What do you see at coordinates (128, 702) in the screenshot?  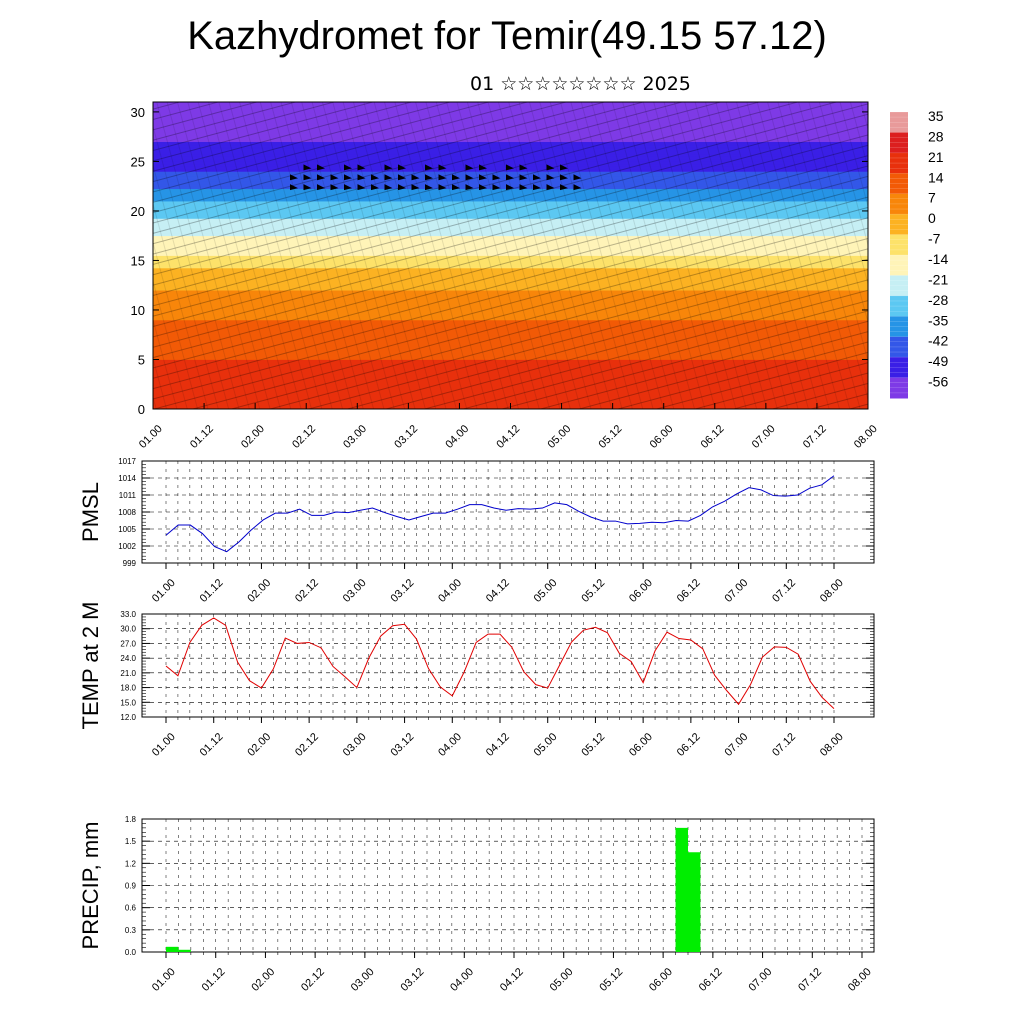 I see `y-tick-label: 15.0` at bounding box center [128, 702].